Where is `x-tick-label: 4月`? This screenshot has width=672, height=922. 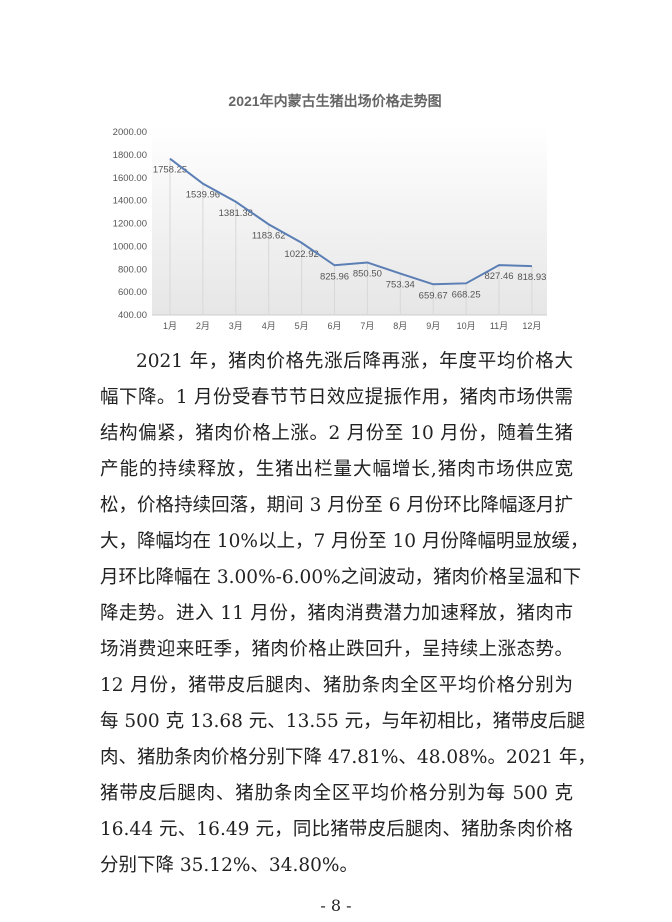
x-tick-label: 4月 is located at coordinates (269, 326).